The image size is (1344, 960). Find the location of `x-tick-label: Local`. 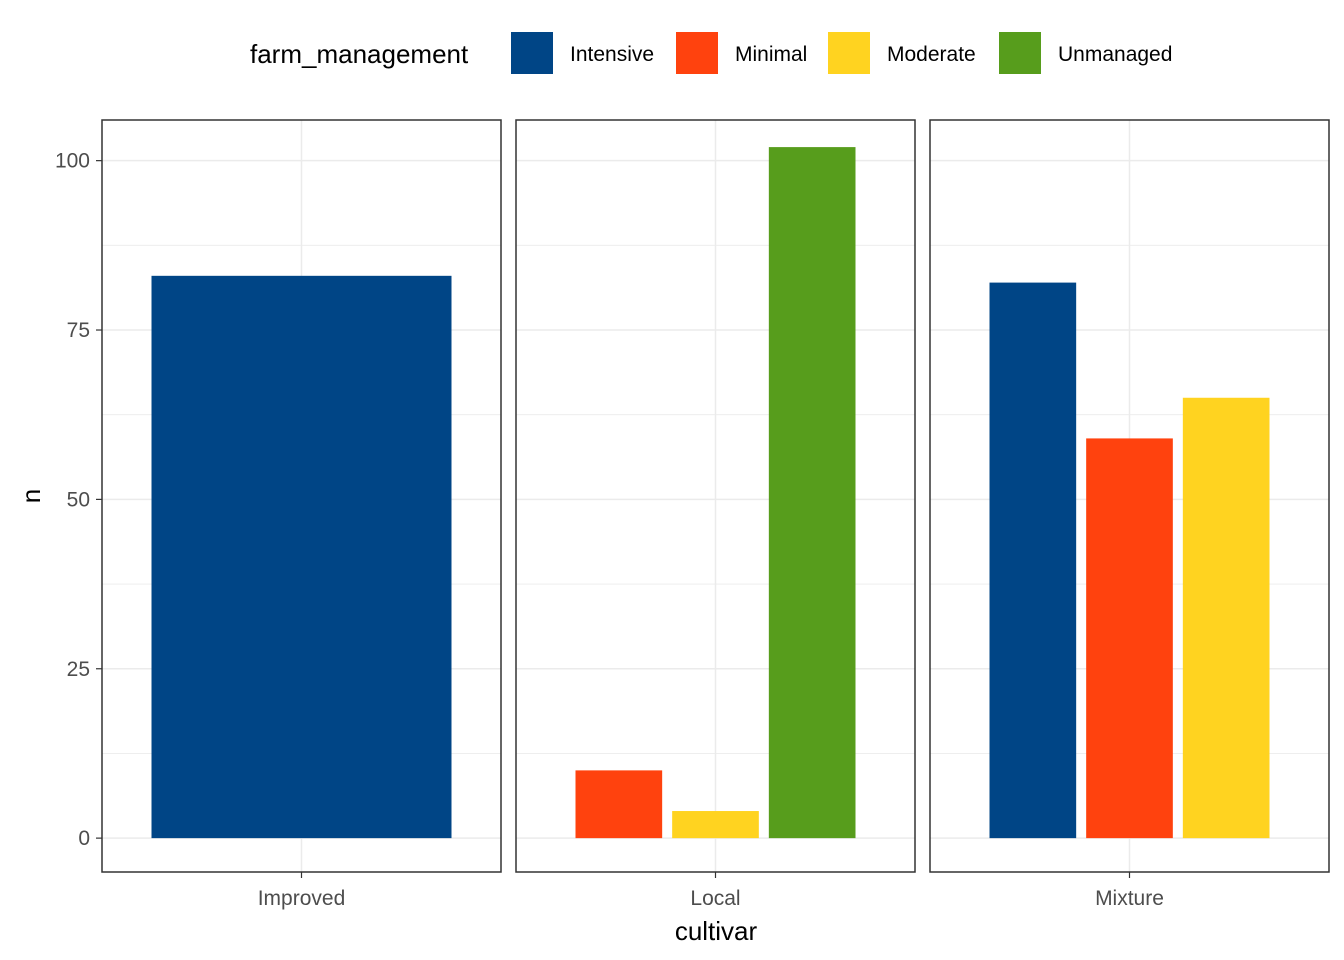

x-tick-label: Local is located at coordinates (715, 898).